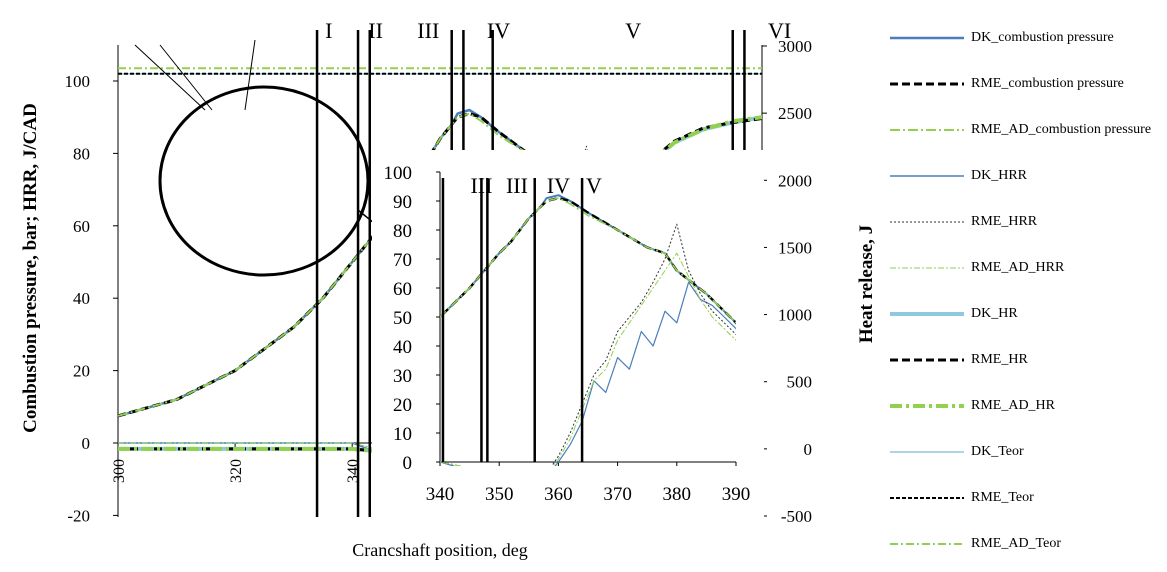 The image size is (1167, 572). I want to click on inset-x-tick-label: 340, so click(440, 494).